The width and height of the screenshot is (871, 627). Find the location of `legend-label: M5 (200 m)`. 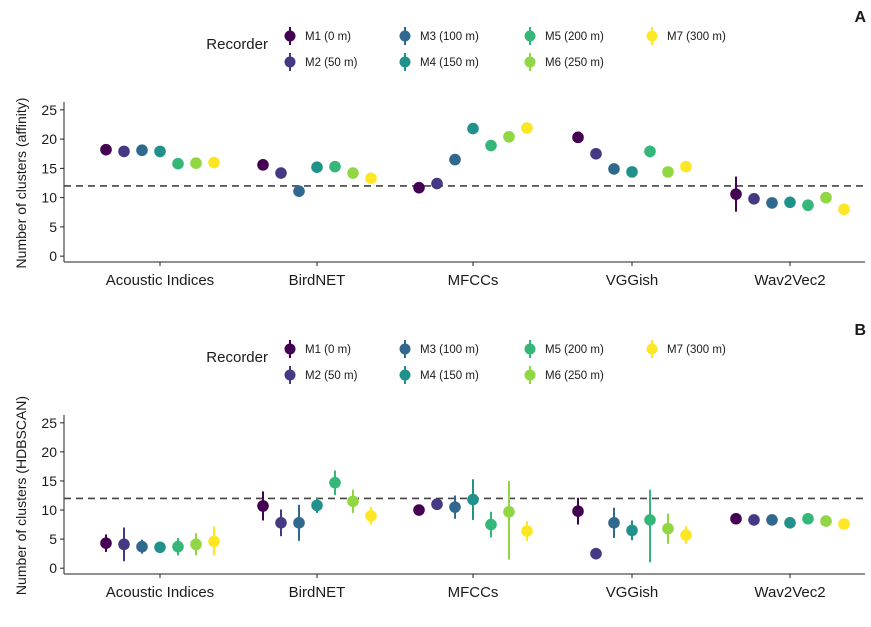

legend-label: M5 (200 m) is located at coordinates (574, 37).